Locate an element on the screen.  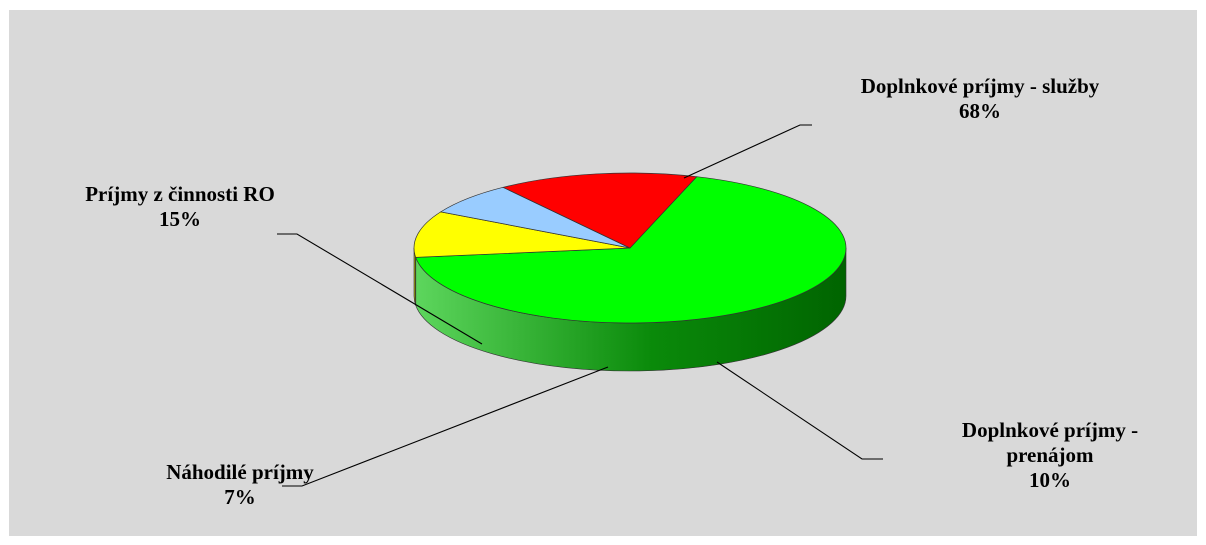
slice-doplnkove-sluzby is located at coordinates (631, 250).